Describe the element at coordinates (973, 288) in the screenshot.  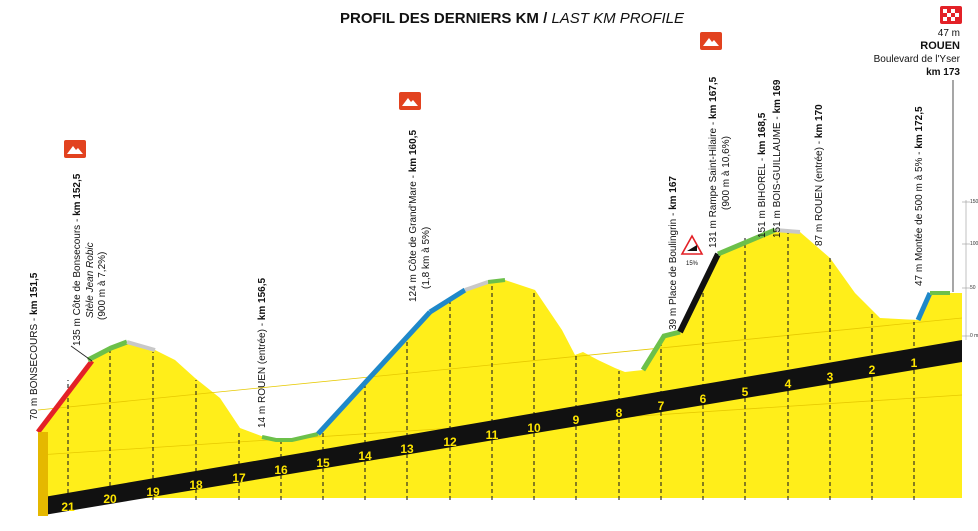
I see `alt-tick-50: 50` at that location.